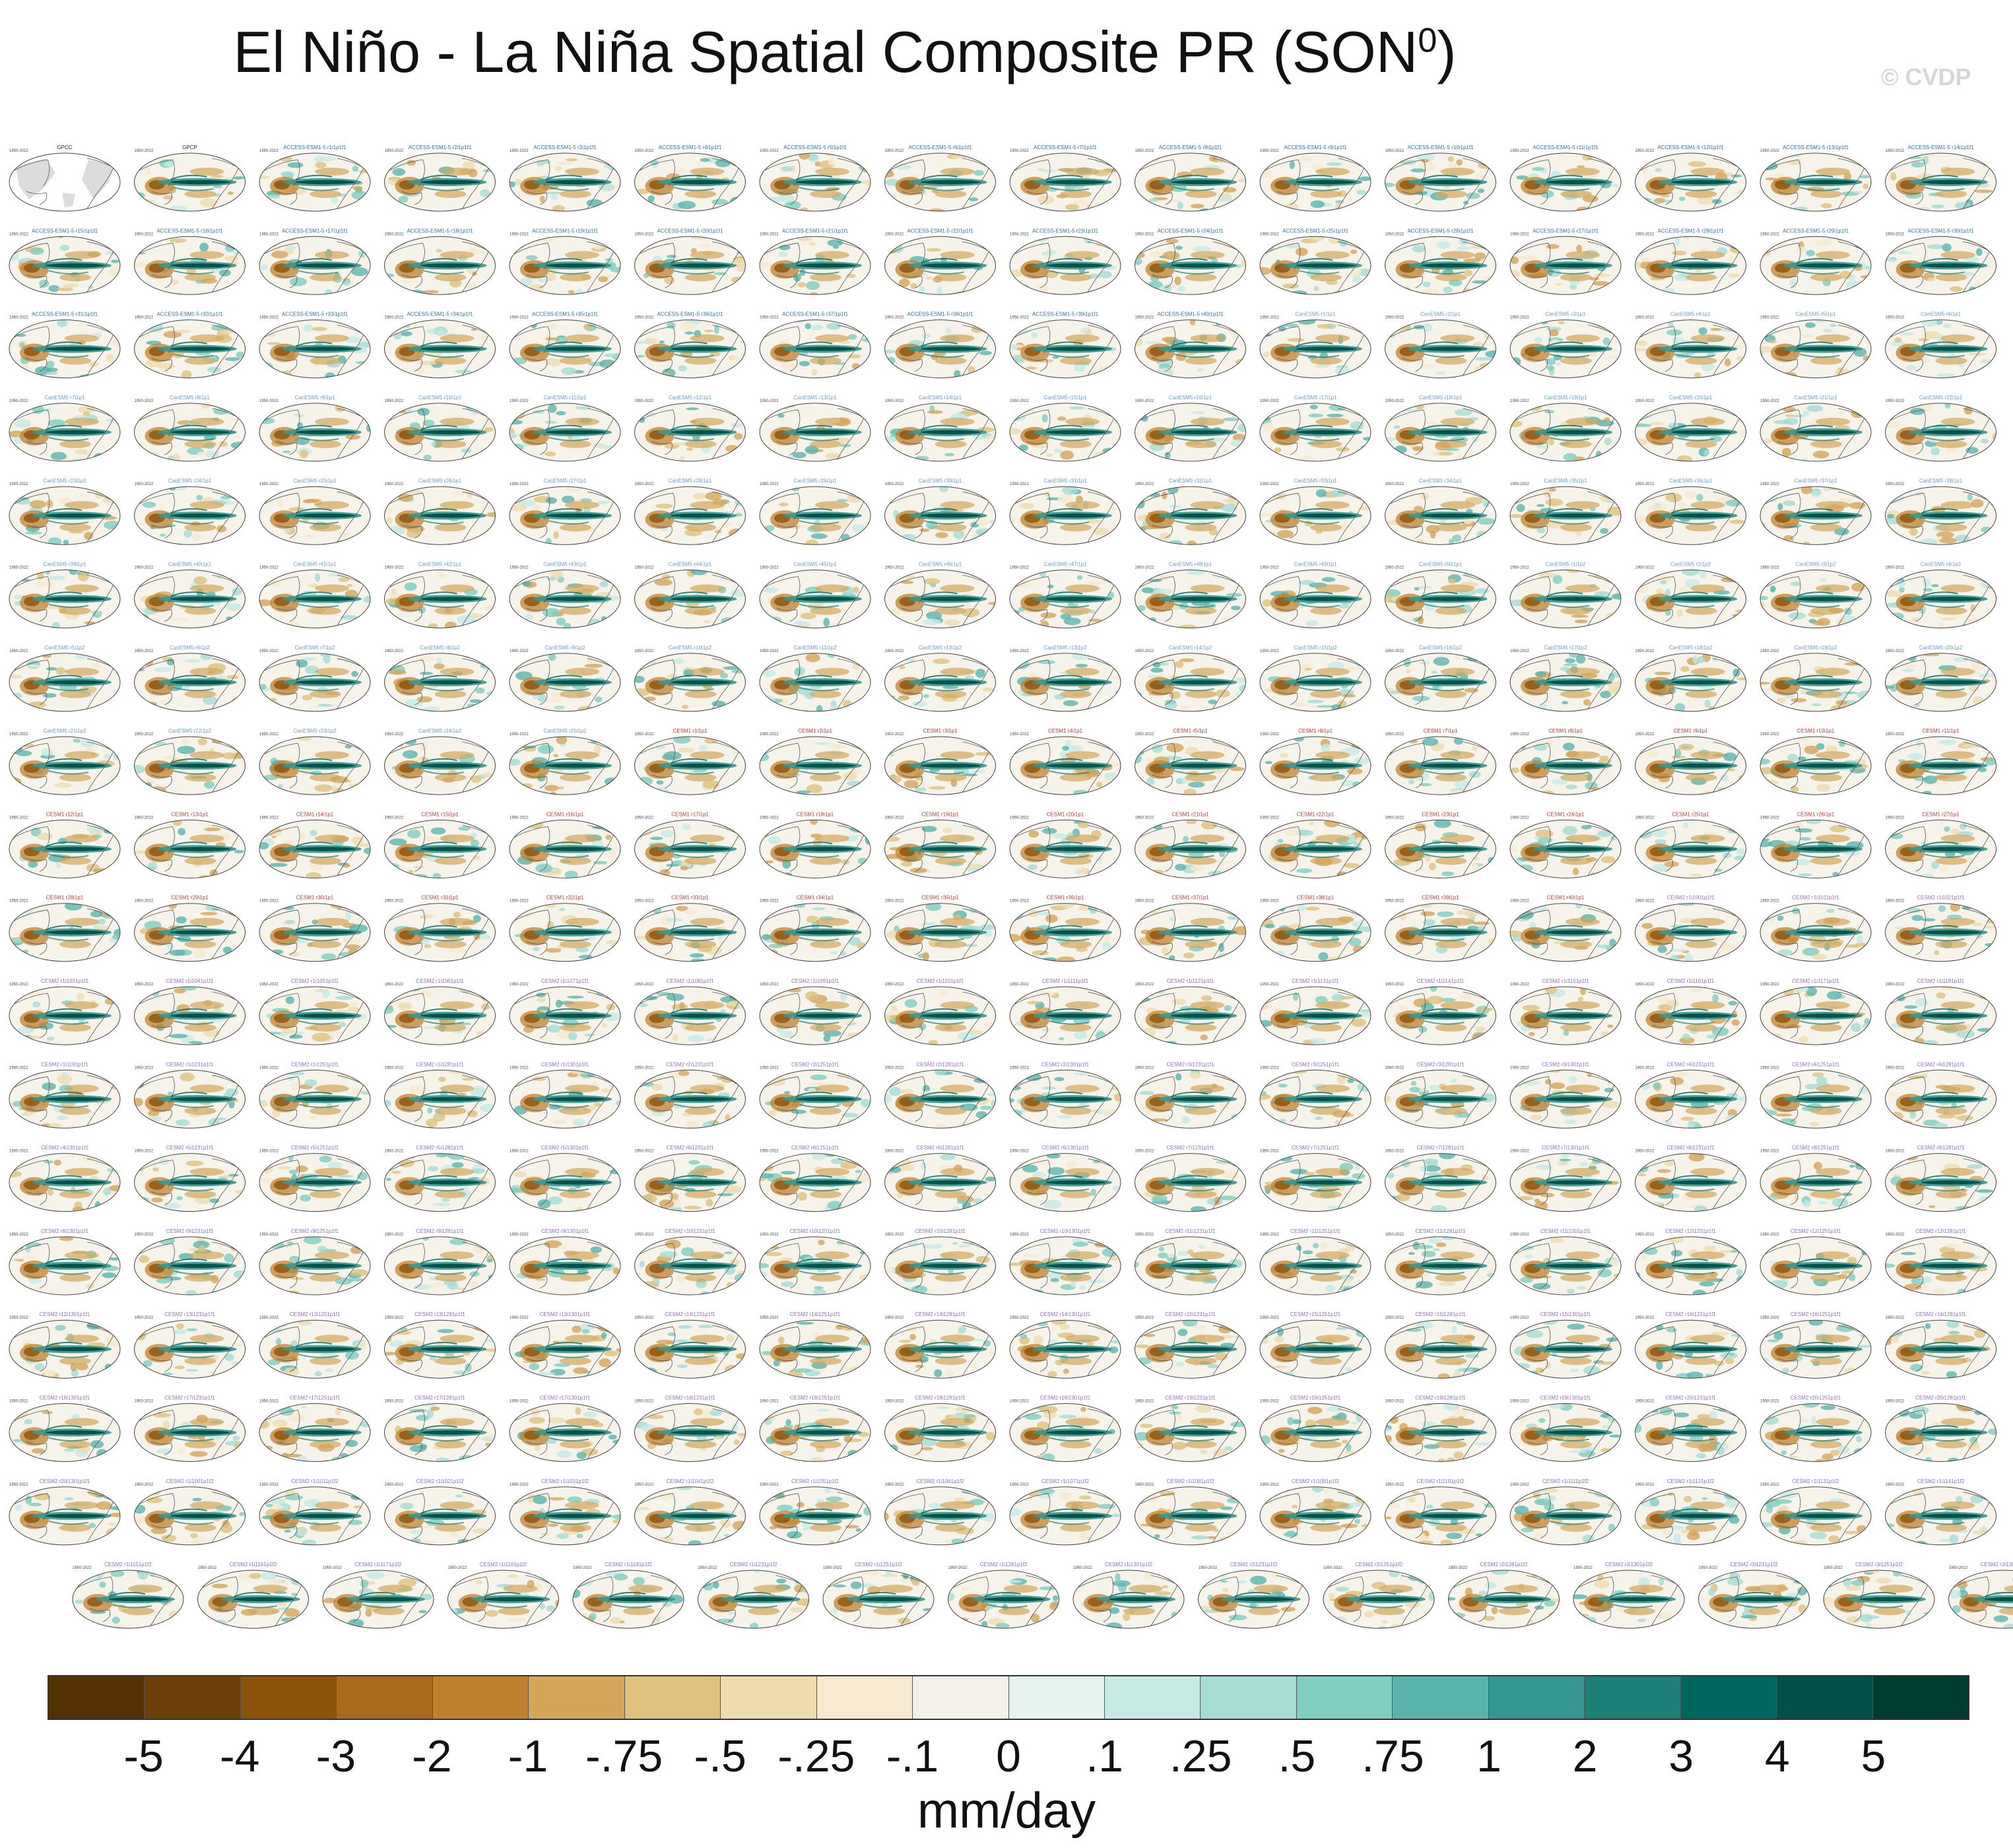 The width and height of the screenshot is (2013, 1848). What do you see at coordinates (815, 595) in the screenshot?
I see `map-panel: CanESM5 r45i1p1 1950-2022` at bounding box center [815, 595].